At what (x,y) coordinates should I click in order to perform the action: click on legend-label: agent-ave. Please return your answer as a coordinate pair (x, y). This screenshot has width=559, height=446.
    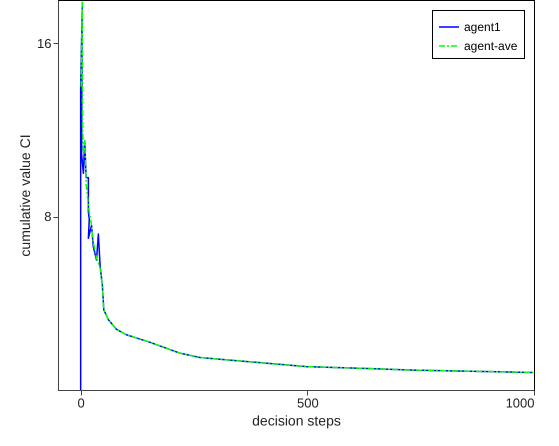
    Looking at the image, I should click on (491, 46).